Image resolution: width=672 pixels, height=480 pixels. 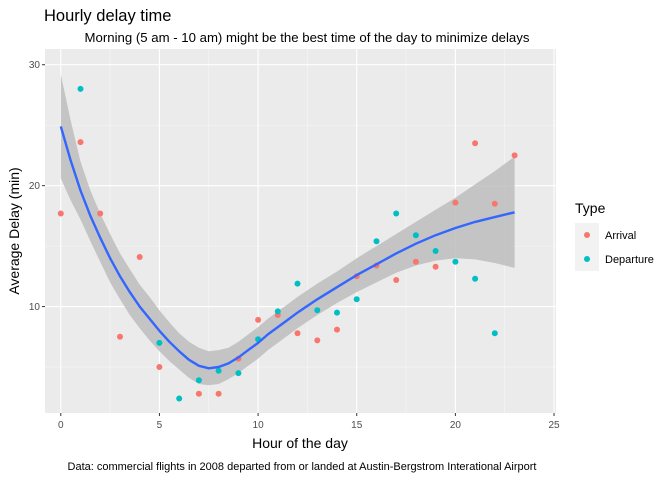 What do you see at coordinates (160, 425) in the screenshot?
I see `x-tick-label: 5` at bounding box center [160, 425].